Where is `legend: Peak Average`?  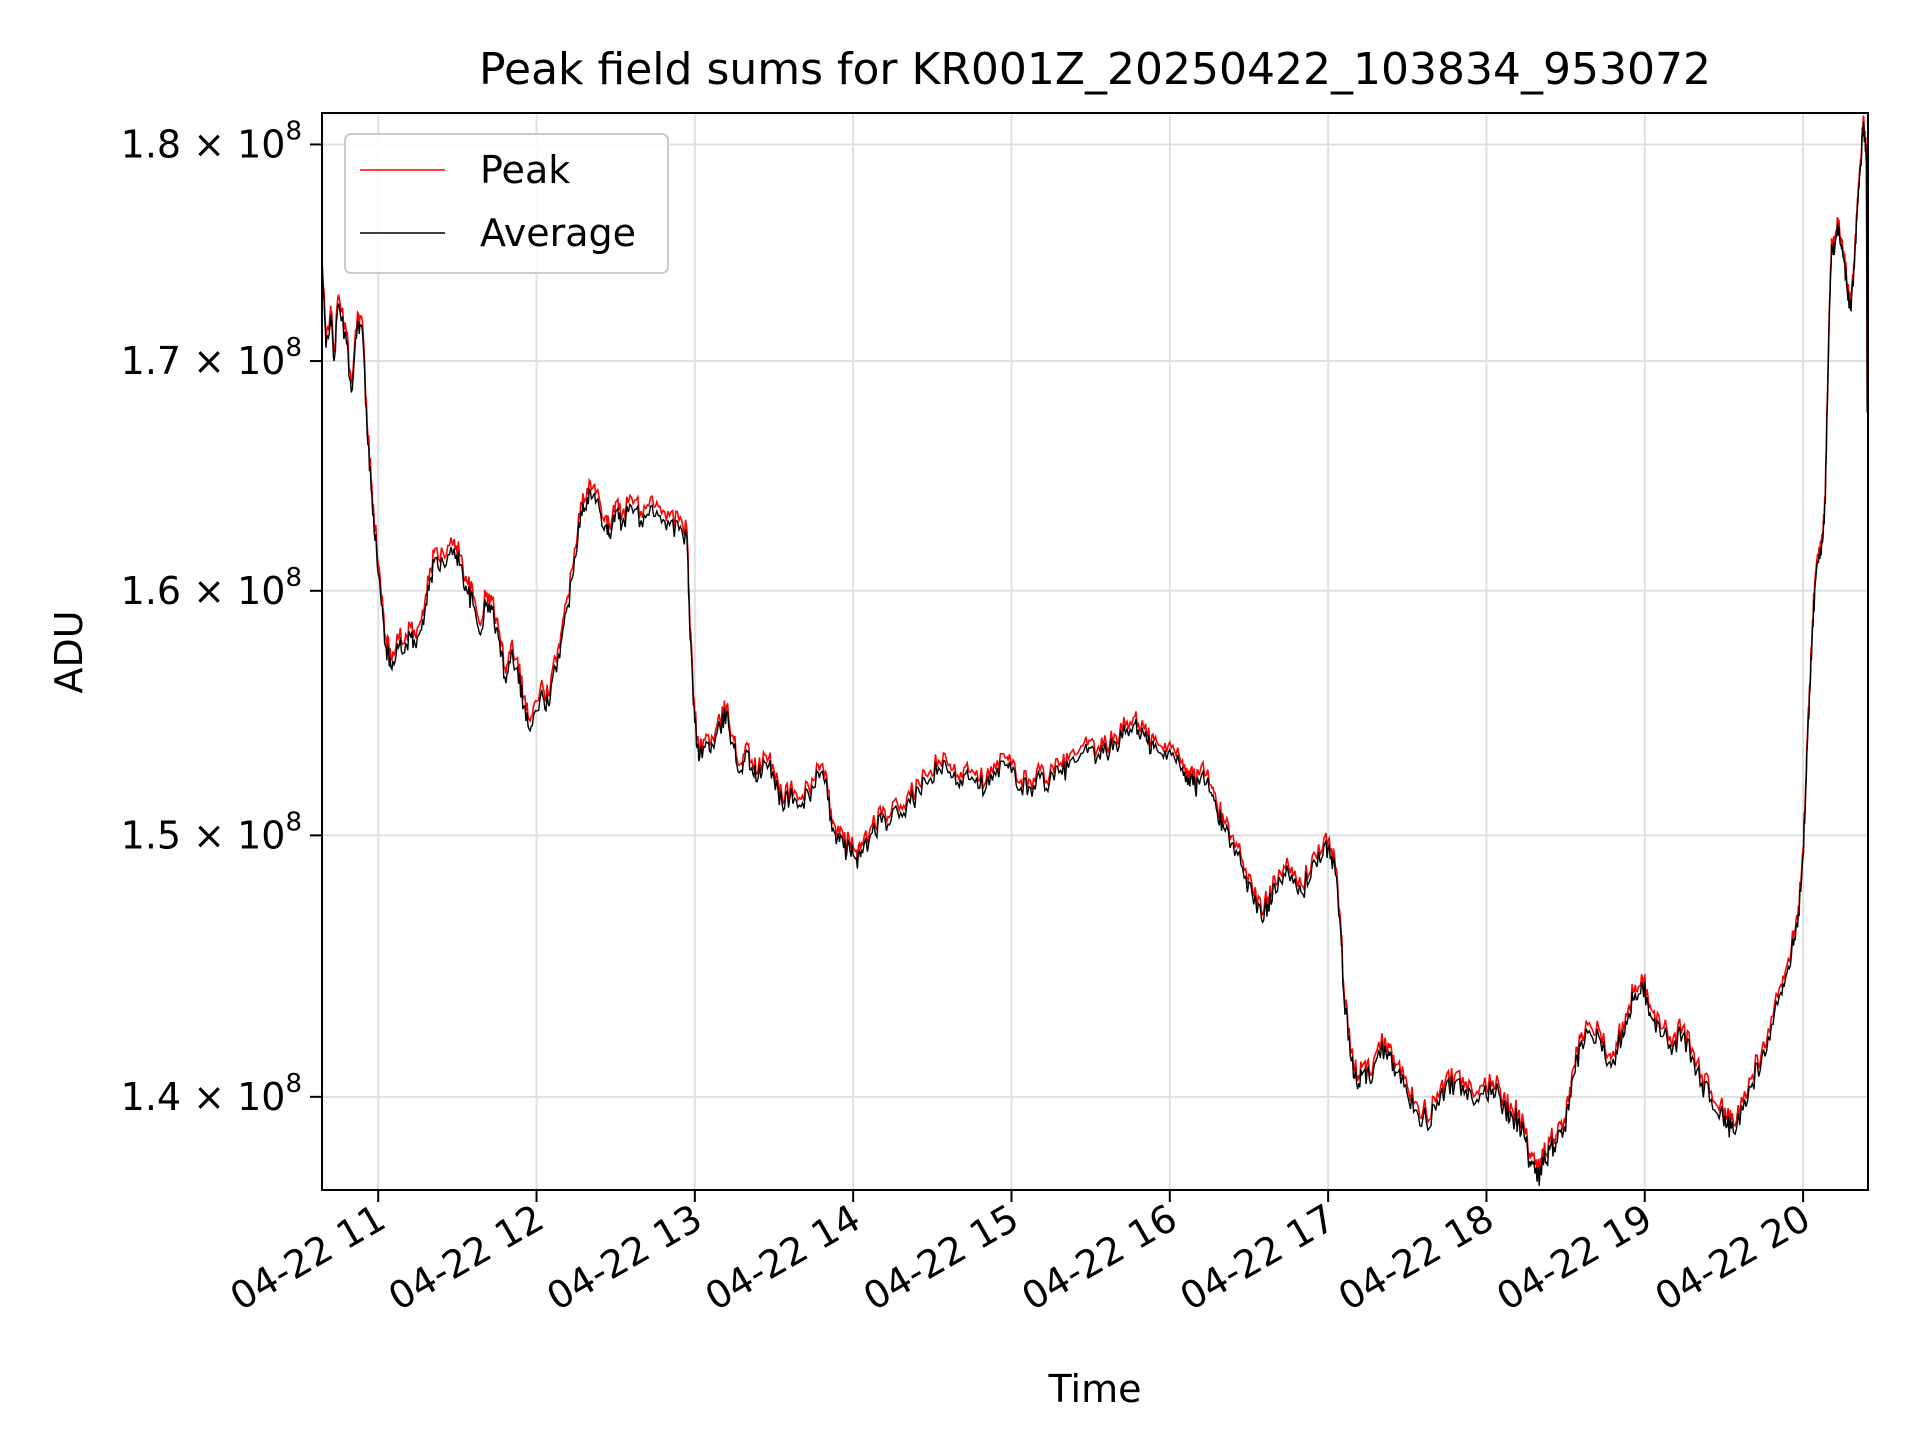 legend: Peak Average is located at coordinates (506, 203).